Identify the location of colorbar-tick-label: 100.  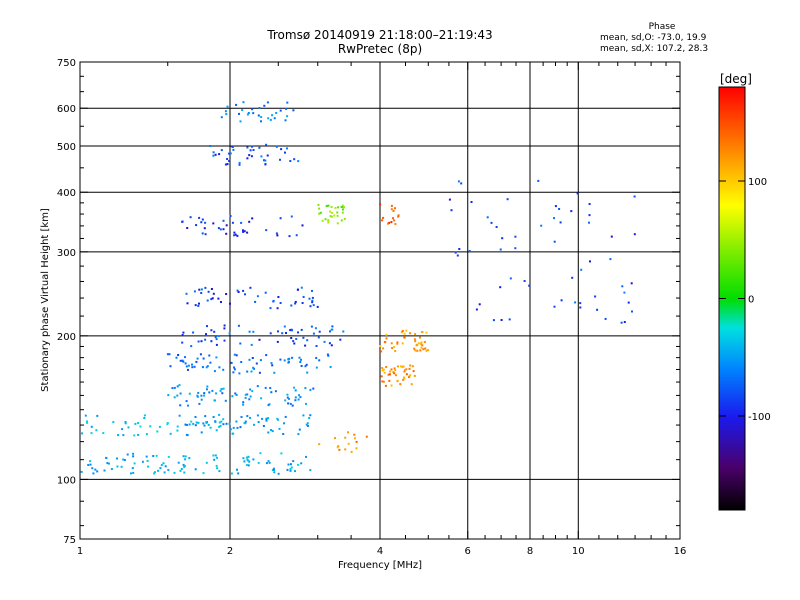
(757, 182).